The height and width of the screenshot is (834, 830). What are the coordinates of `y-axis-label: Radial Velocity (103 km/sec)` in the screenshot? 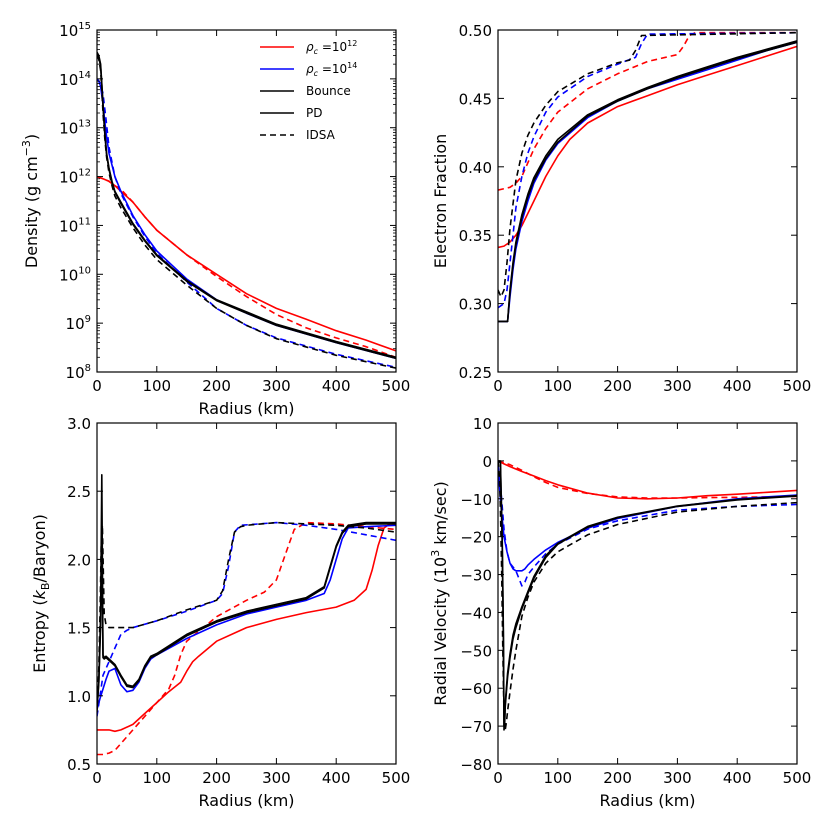 It's located at (439, 593).